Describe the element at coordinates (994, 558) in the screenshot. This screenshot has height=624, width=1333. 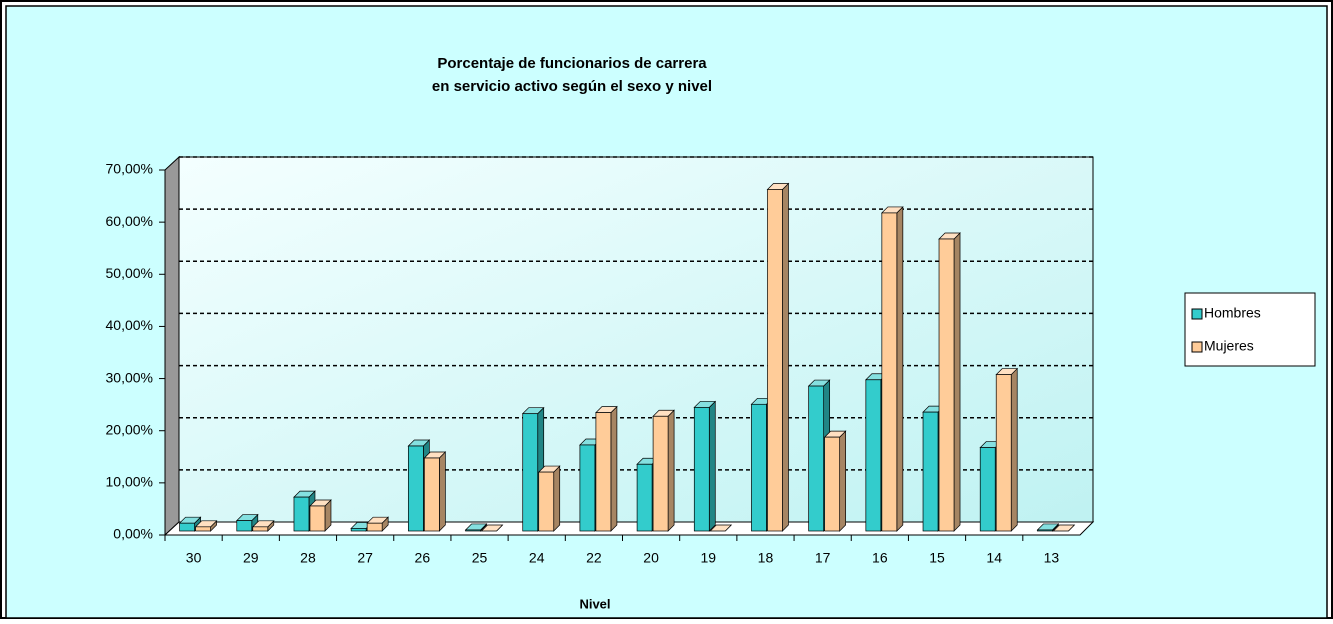
I see `x-tick-label: 14` at that location.